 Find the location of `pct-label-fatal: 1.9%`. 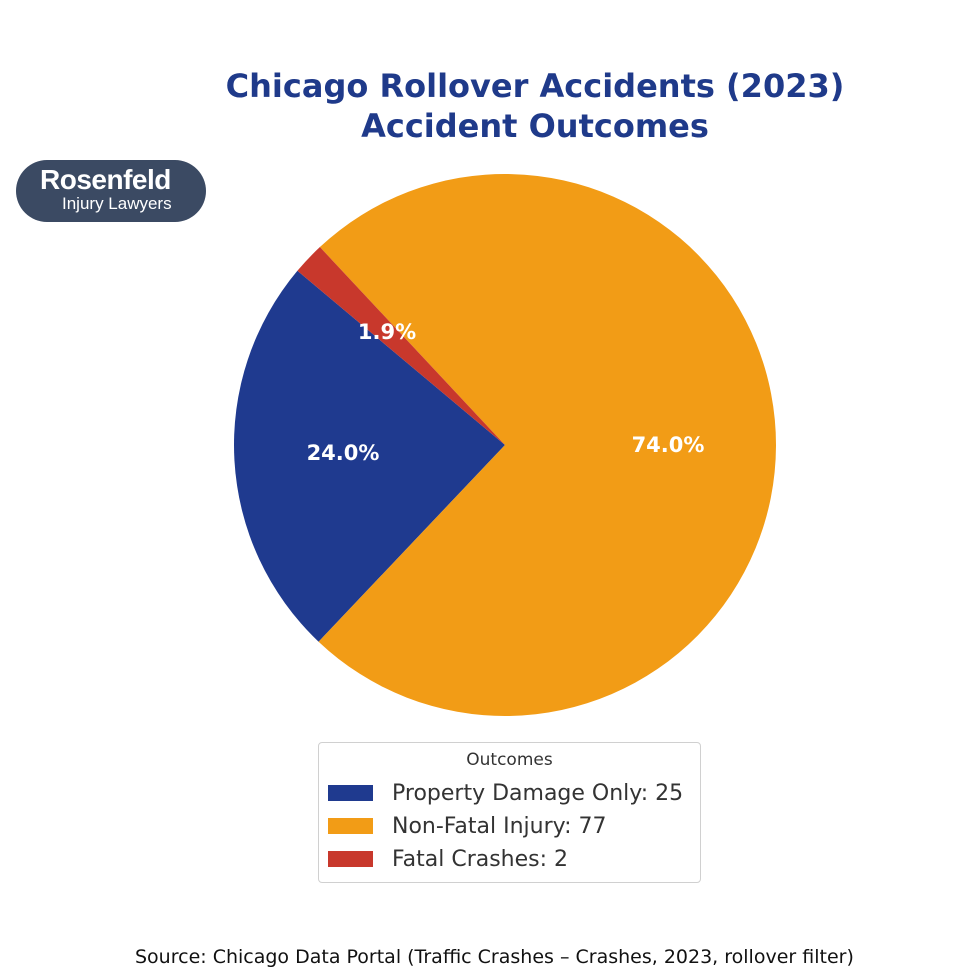

pct-label-fatal: 1.9% is located at coordinates (387, 332).